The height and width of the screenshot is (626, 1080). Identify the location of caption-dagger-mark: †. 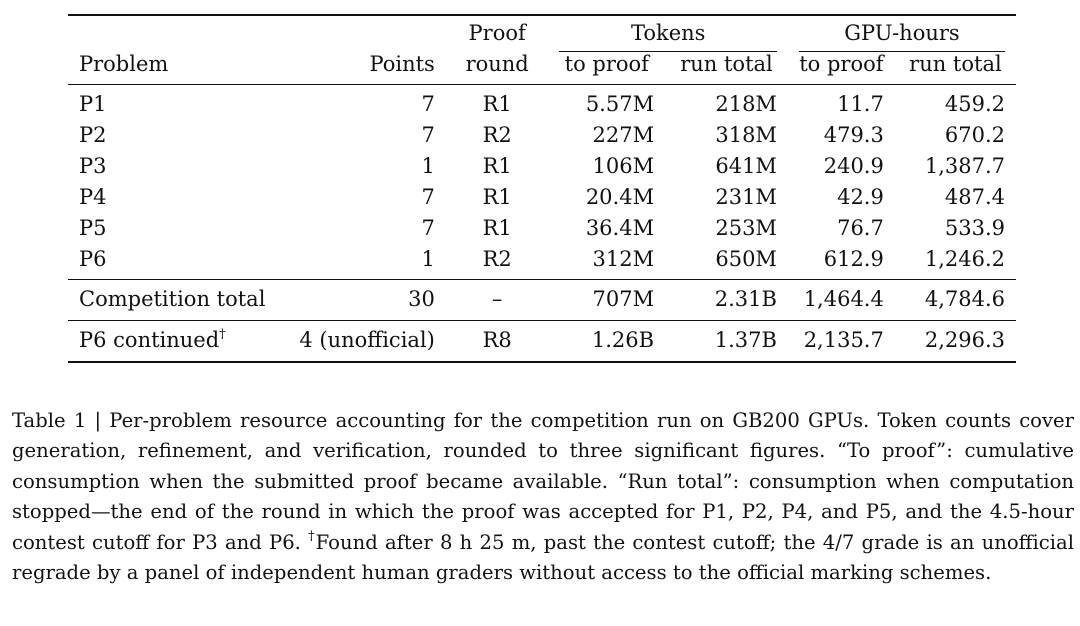
(312, 536).